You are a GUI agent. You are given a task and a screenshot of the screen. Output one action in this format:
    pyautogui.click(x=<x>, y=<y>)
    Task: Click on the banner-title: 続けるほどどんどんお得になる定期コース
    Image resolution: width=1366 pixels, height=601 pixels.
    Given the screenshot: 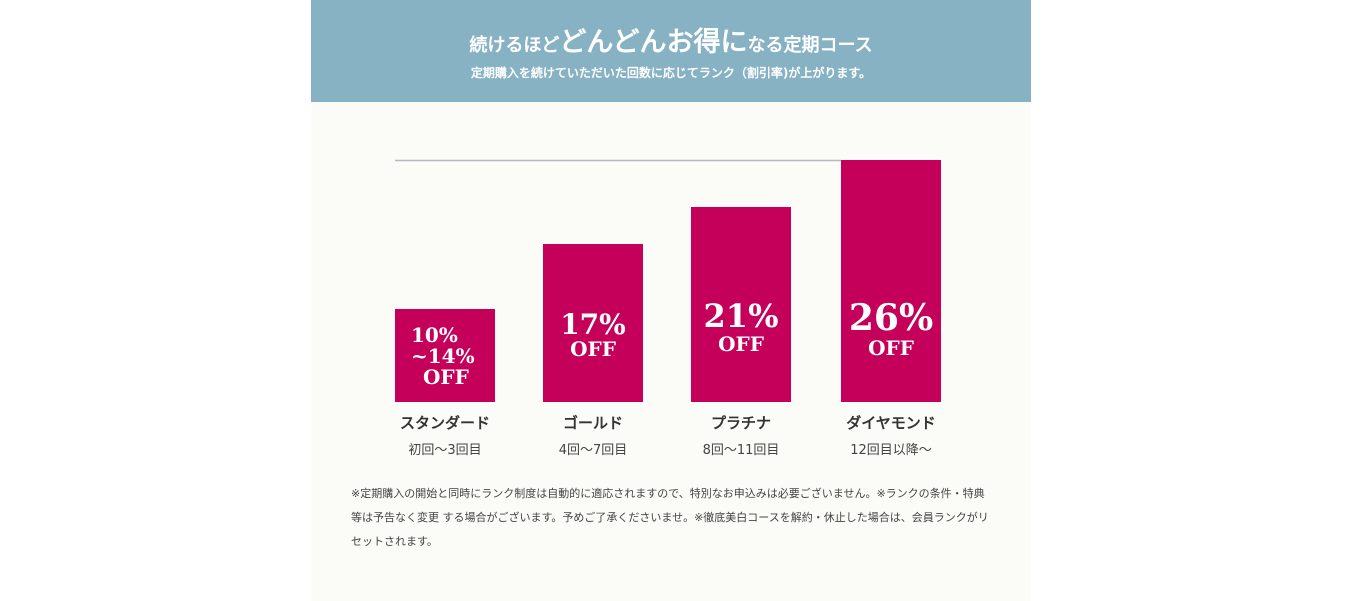 What is the action you would take?
    pyautogui.click(x=671, y=44)
    